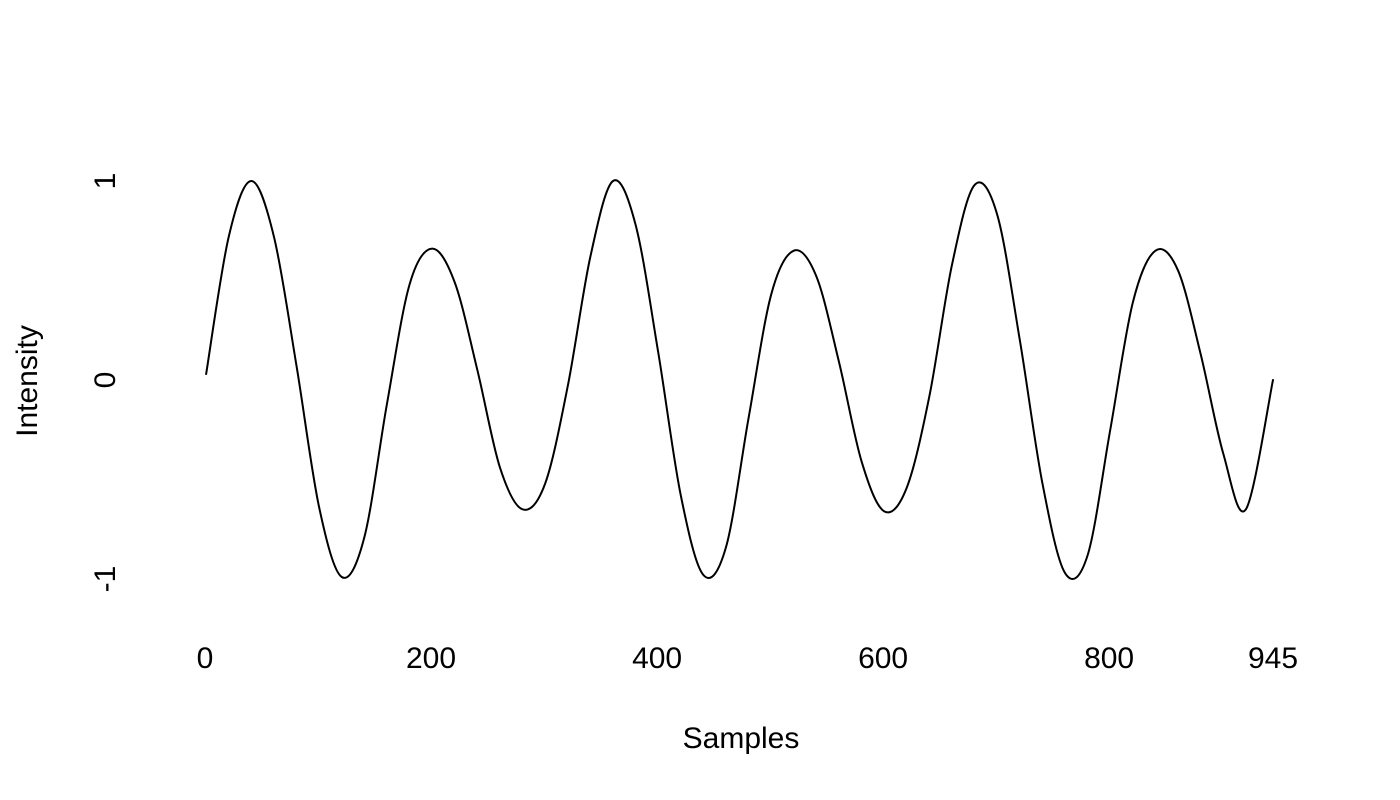  Describe the element at coordinates (1273, 658) in the screenshot. I see `x-tick-label: 945` at that location.